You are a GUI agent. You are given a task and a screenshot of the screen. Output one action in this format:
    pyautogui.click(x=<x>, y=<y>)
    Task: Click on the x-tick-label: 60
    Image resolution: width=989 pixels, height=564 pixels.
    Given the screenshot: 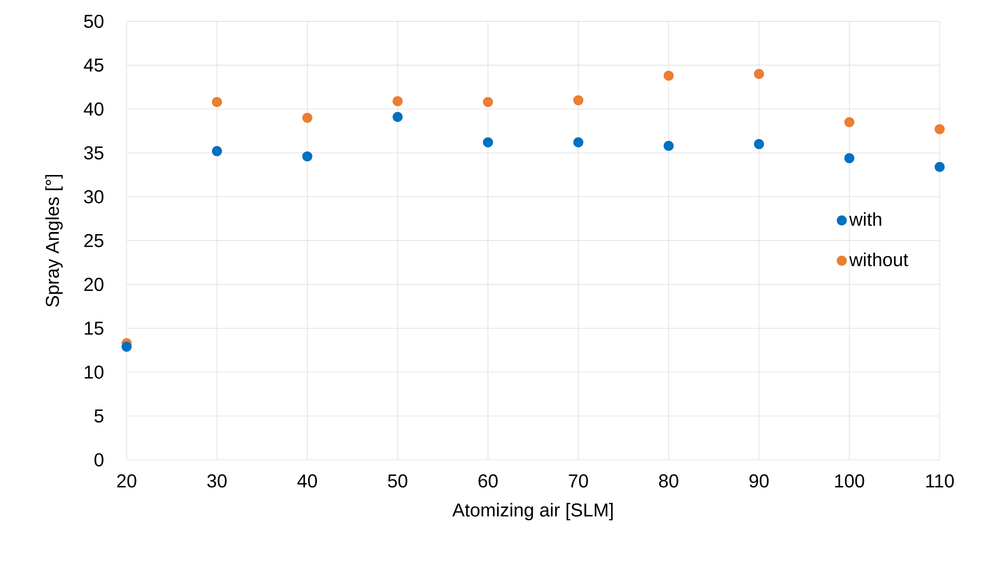 What is the action you would take?
    pyautogui.click(x=488, y=481)
    